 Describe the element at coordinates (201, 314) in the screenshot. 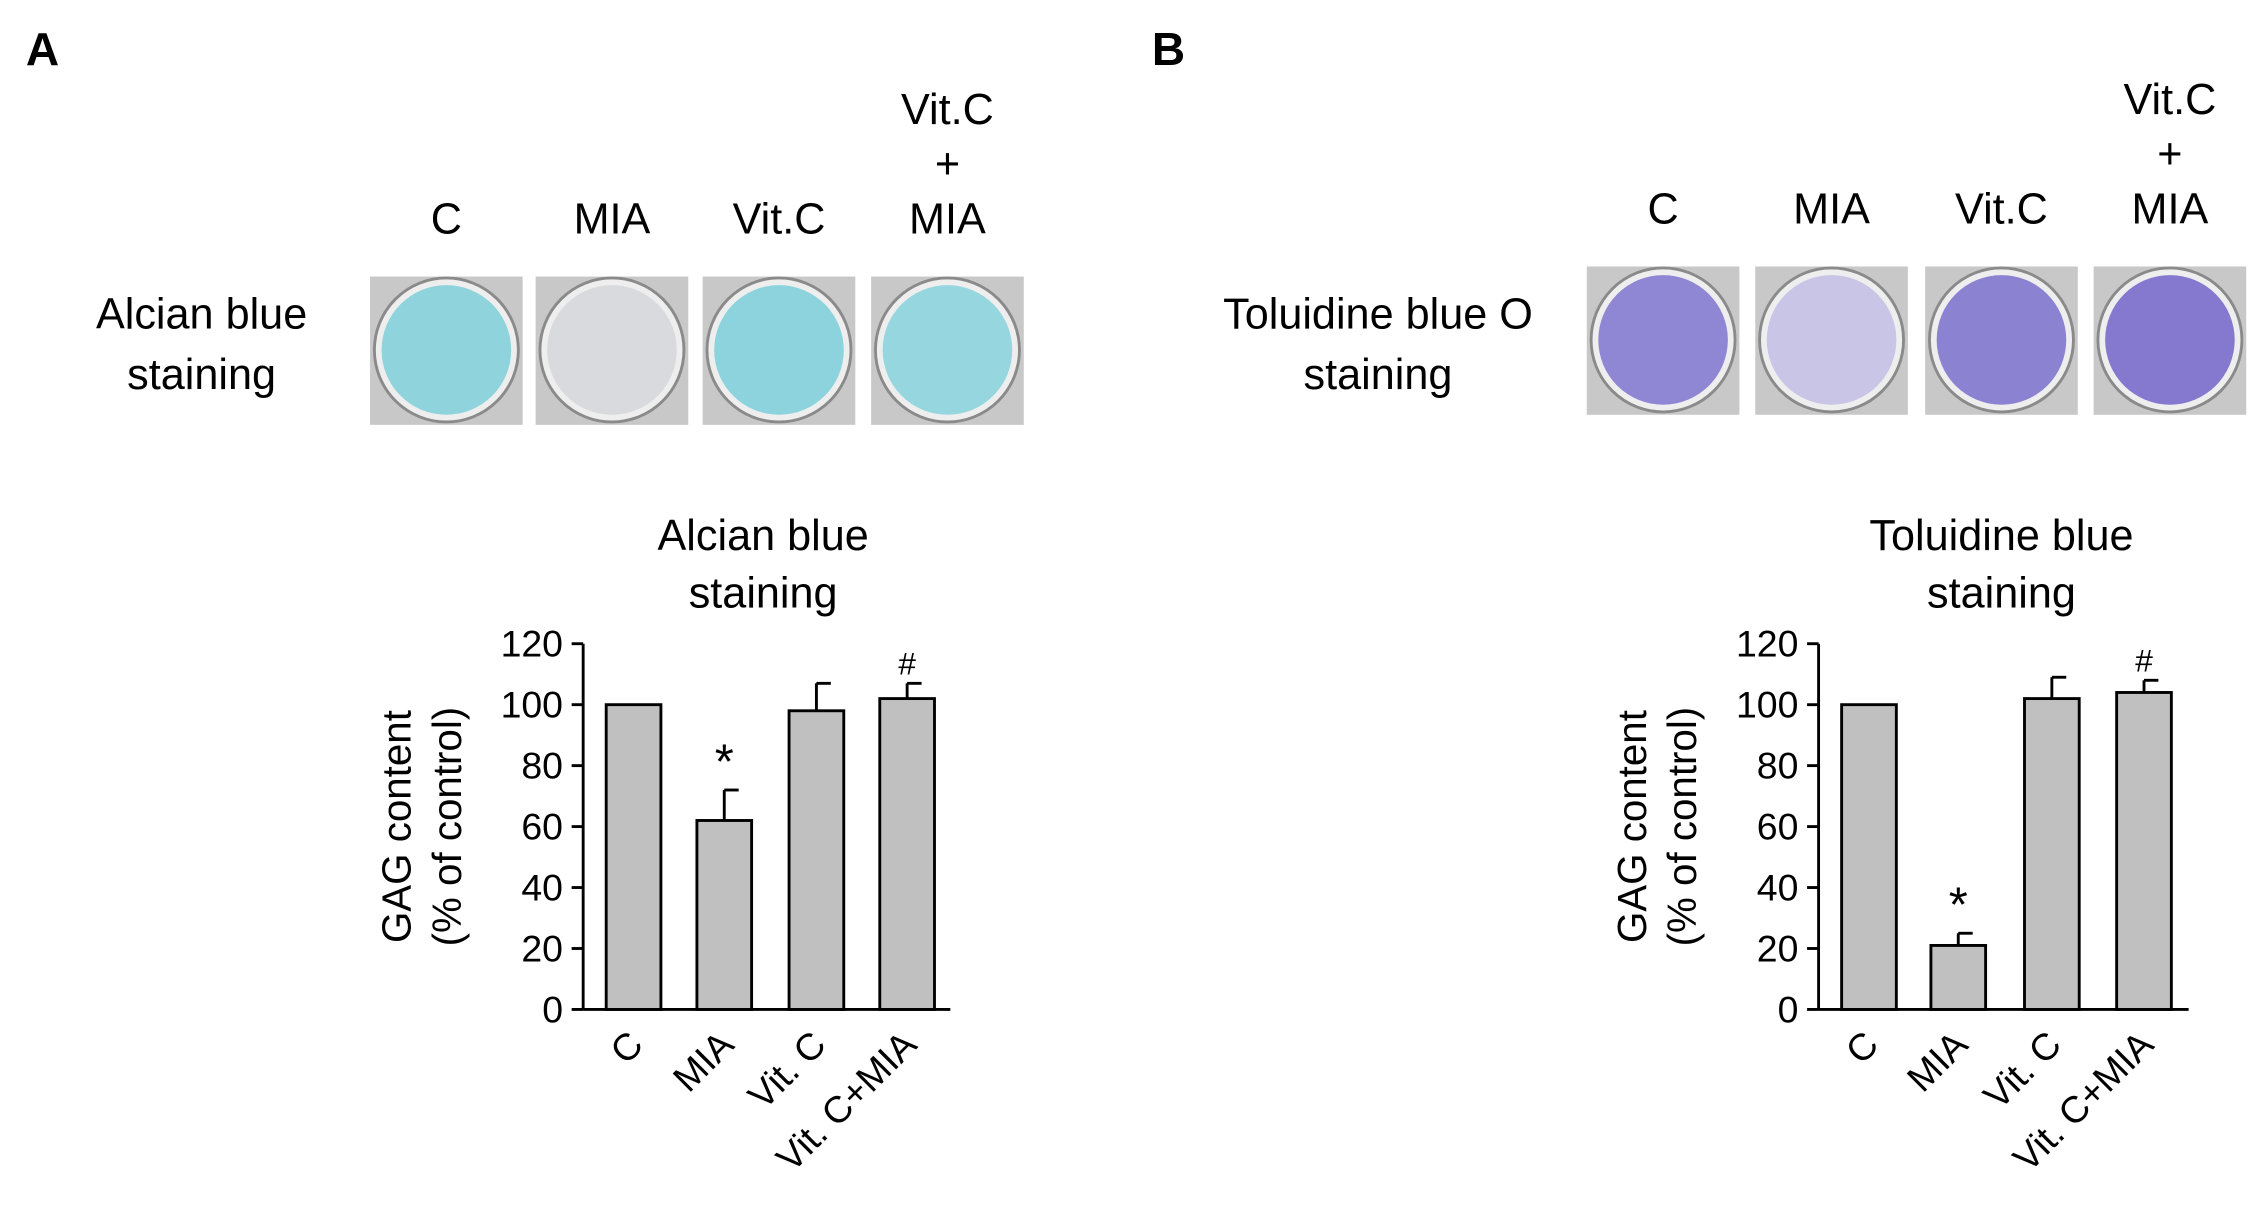

I see `row-label: Alcian blue` at that location.